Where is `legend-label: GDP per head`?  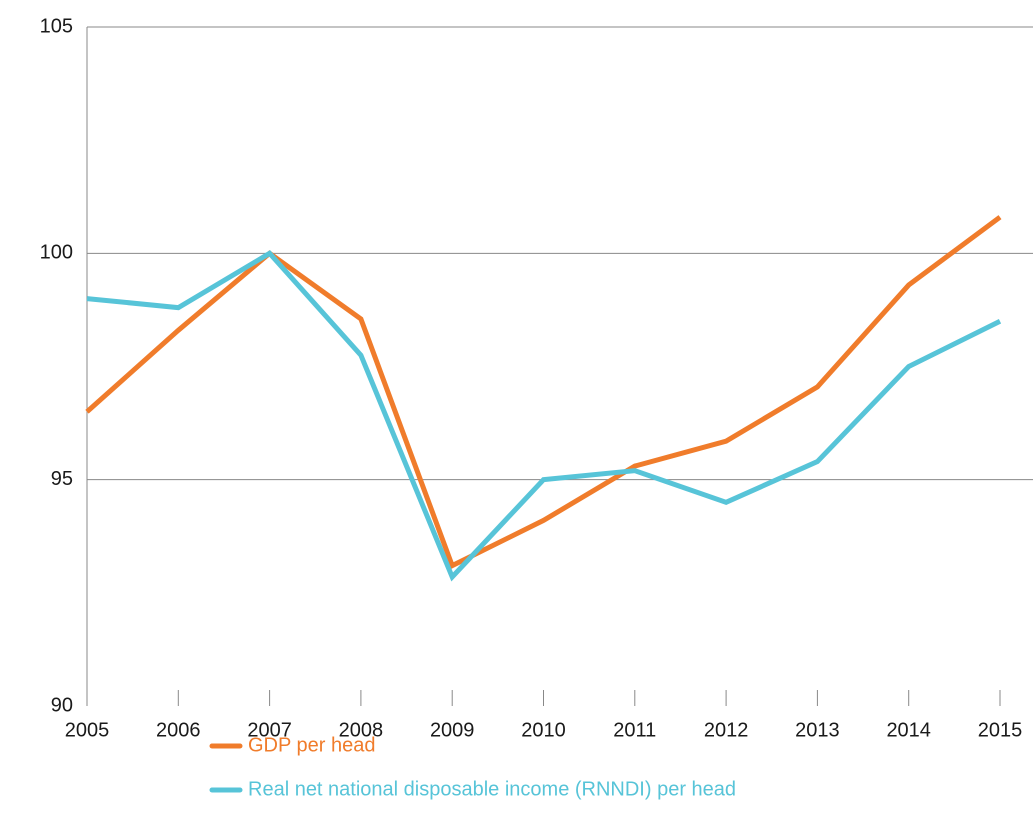 legend-label: GDP per head is located at coordinates (312, 745).